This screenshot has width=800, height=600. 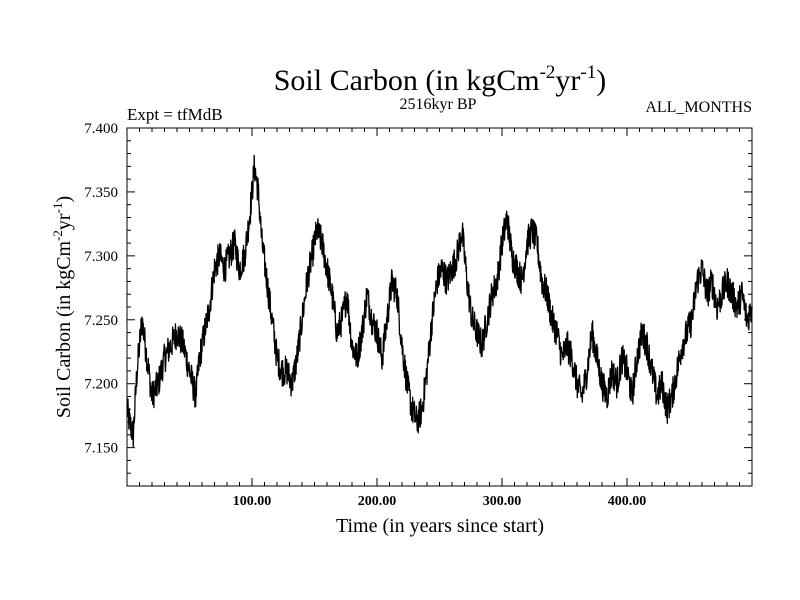 What do you see at coordinates (377, 501) in the screenshot?
I see `x-tick-label: 200.00` at bounding box center [377, 501].